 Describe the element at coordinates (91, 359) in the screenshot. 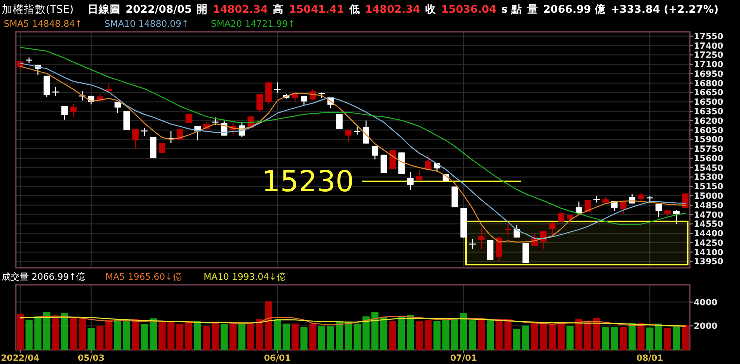

I see `x-tick-label: 05/03` at that location.